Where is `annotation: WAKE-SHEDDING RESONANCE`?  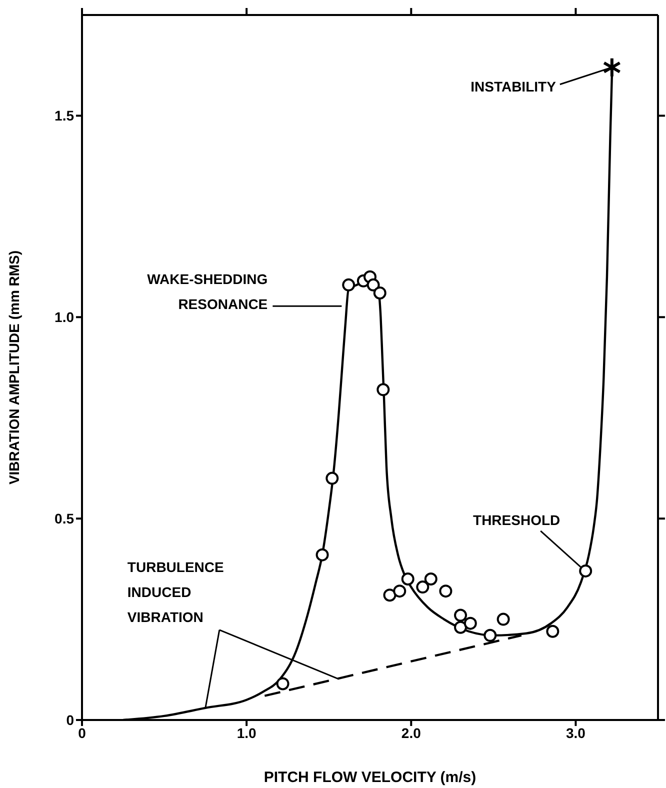 annotation: WAKE-SHEDDING RESONANCE is located at coordinates (207, 291).